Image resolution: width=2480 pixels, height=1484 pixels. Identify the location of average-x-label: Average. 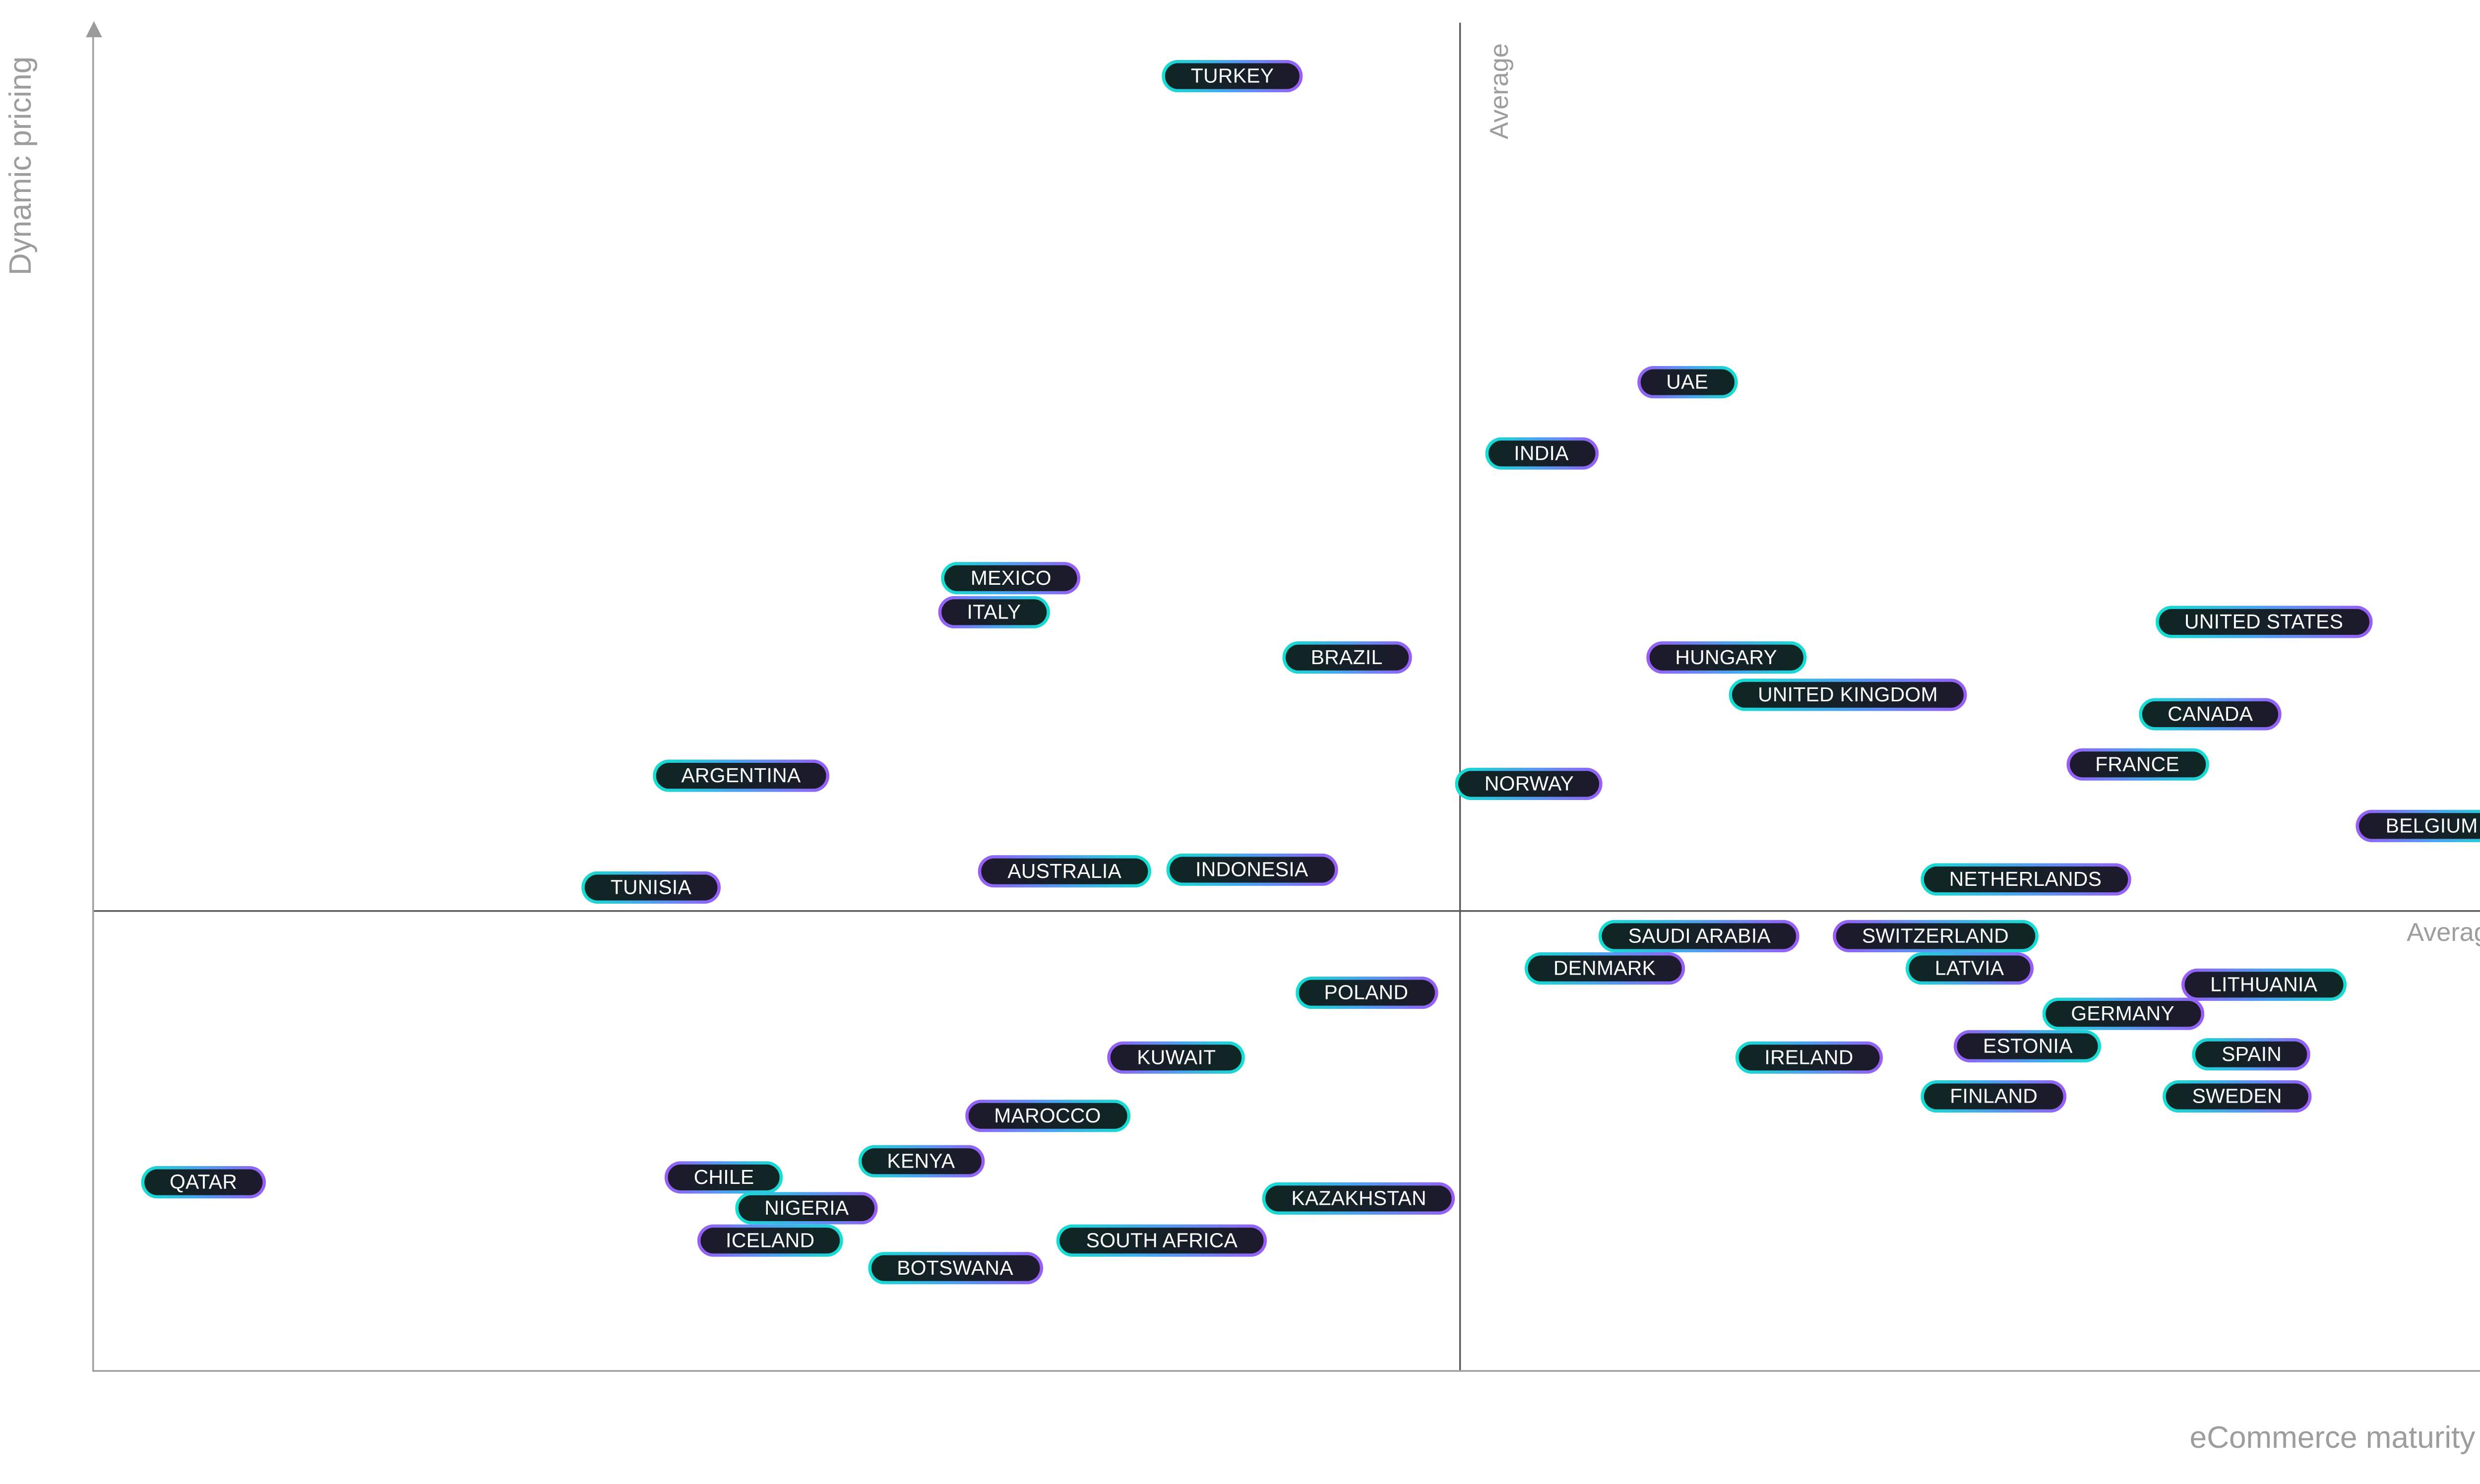
(1501, 91).